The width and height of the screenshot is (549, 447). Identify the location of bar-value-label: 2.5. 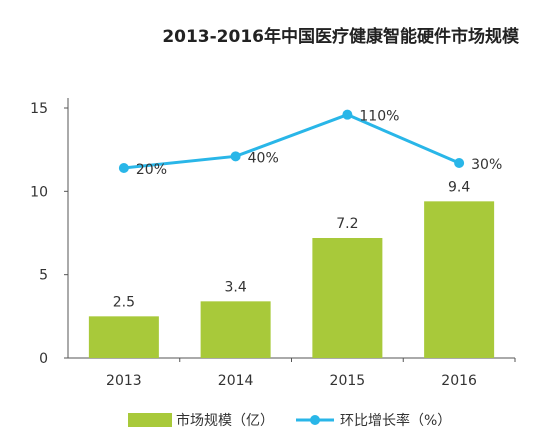
(124, 302).